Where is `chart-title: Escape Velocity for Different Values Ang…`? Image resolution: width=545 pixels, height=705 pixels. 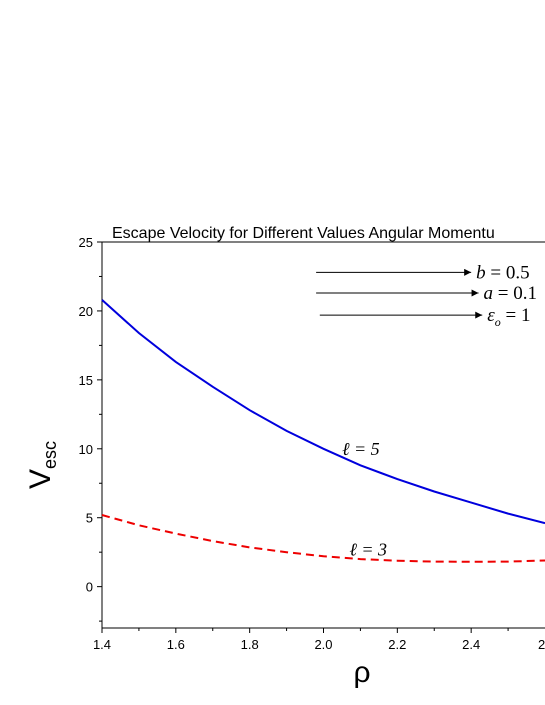
chart-title: Escape Velocity for Different Values Ang… is located at coordinates (303, 233).